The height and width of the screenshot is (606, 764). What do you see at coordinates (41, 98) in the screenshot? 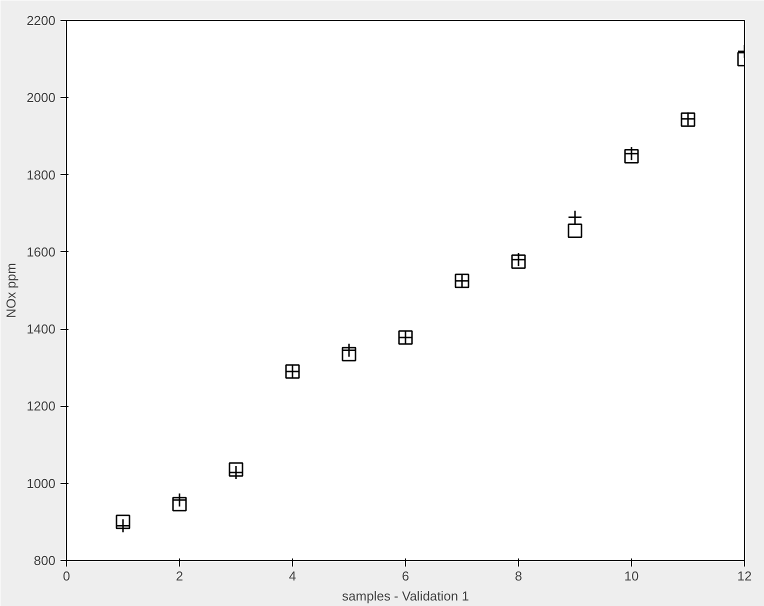
I see `y-tick-label: 2000` at bounding box center [41, 98].